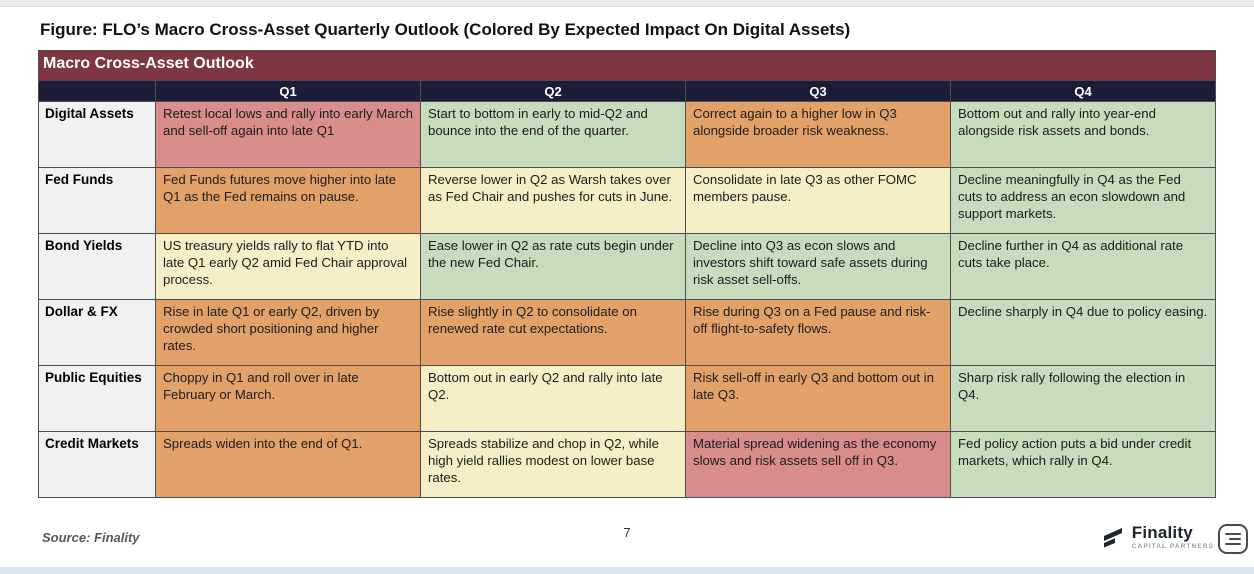 The image size is (1254, 574). I want to click on quarter-header-row: Q1 Q2 Q3 Q4, so click(627, 91).